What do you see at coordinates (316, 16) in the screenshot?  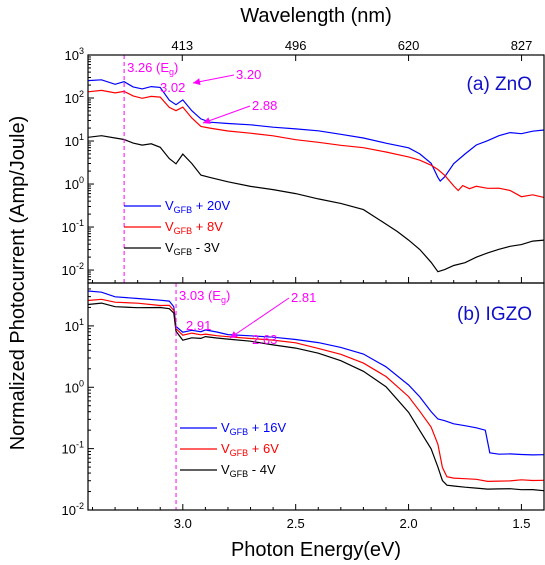 I see `top-axis-title: Wavelength (nm)` at bounding box center [316, 16].